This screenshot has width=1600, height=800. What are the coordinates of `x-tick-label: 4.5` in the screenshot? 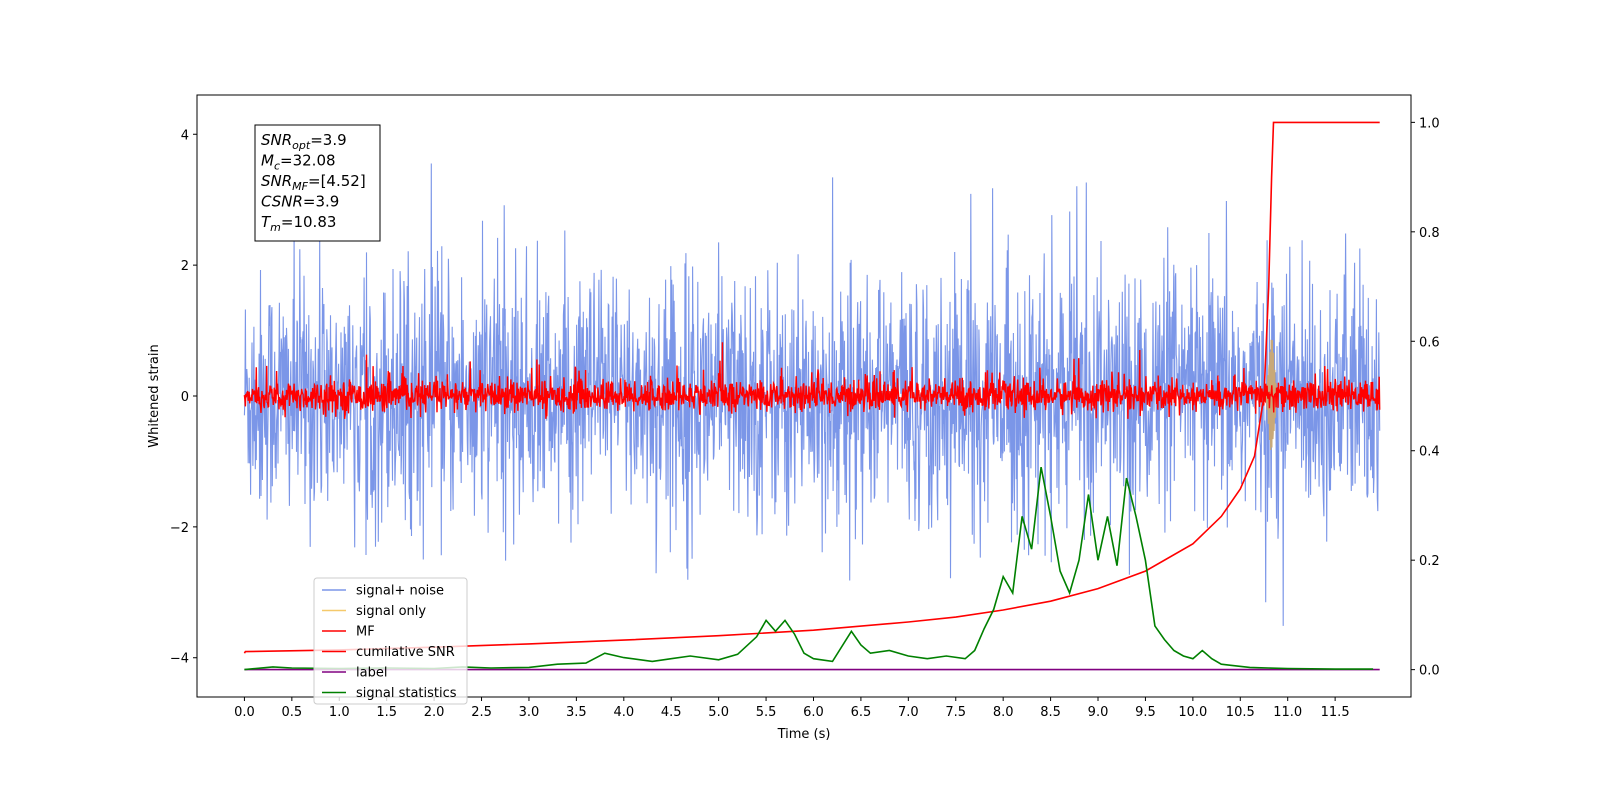 It's located at (671, 712).